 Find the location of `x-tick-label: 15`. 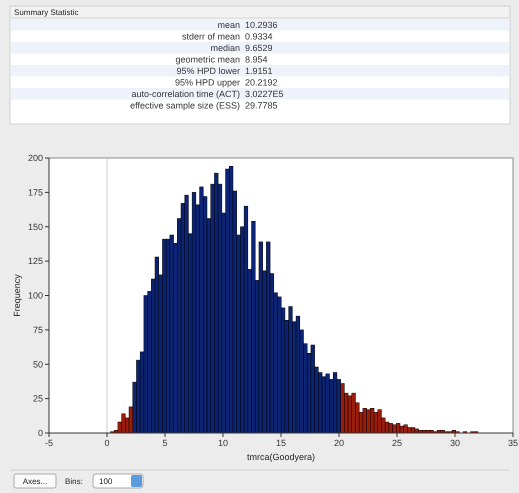

x-tick-label: 15 is located at coordinates (281, 443).